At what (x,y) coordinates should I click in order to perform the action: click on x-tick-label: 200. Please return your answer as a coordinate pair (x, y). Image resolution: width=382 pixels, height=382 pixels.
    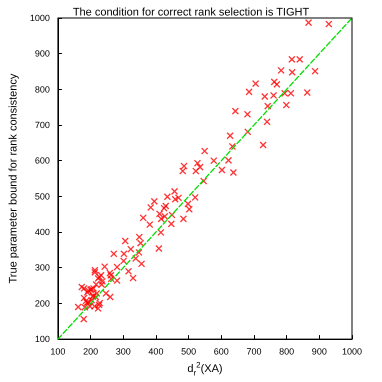
    Looking at the image, I should click on (90, 351).